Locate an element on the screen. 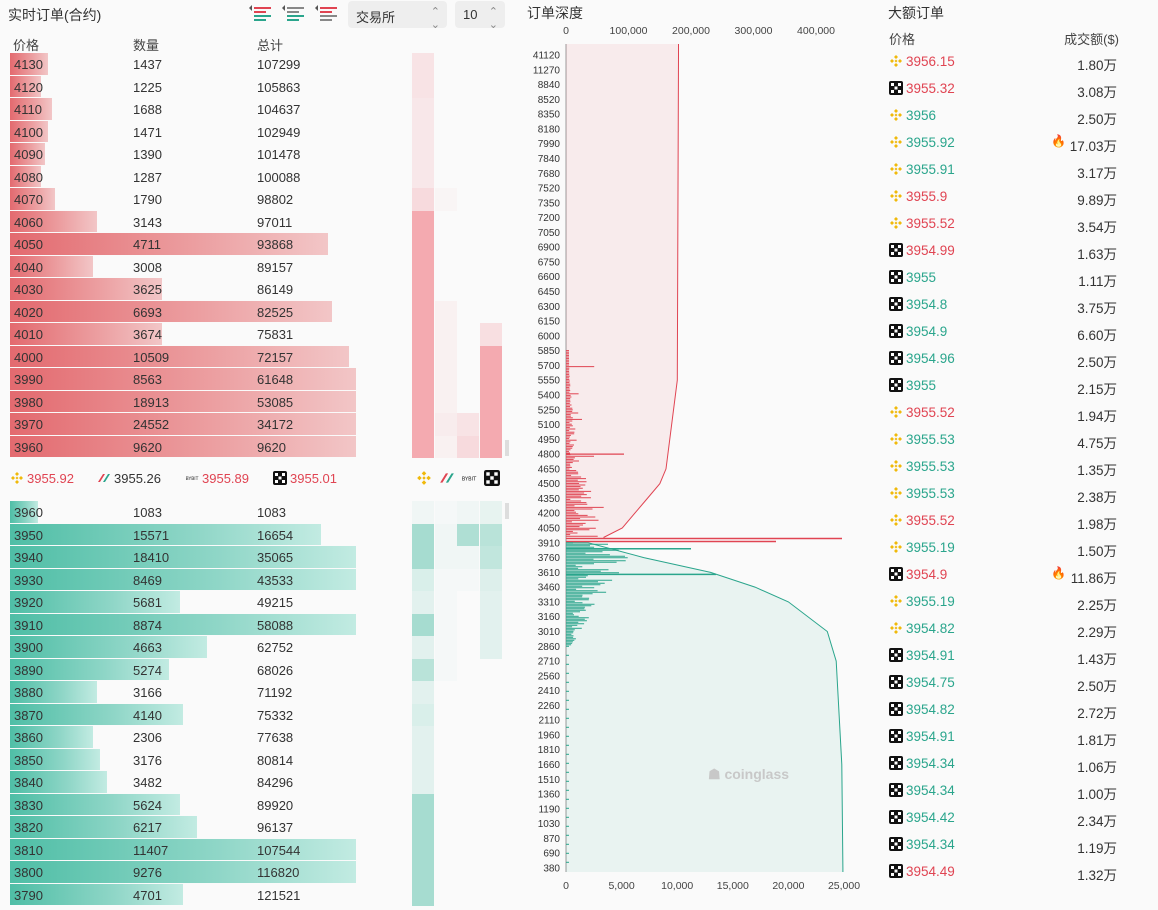 The width and height of the screenshot is (1158, 910). large-order-row: 3954.99 1.63万 is located at coordinates (1015, 250).